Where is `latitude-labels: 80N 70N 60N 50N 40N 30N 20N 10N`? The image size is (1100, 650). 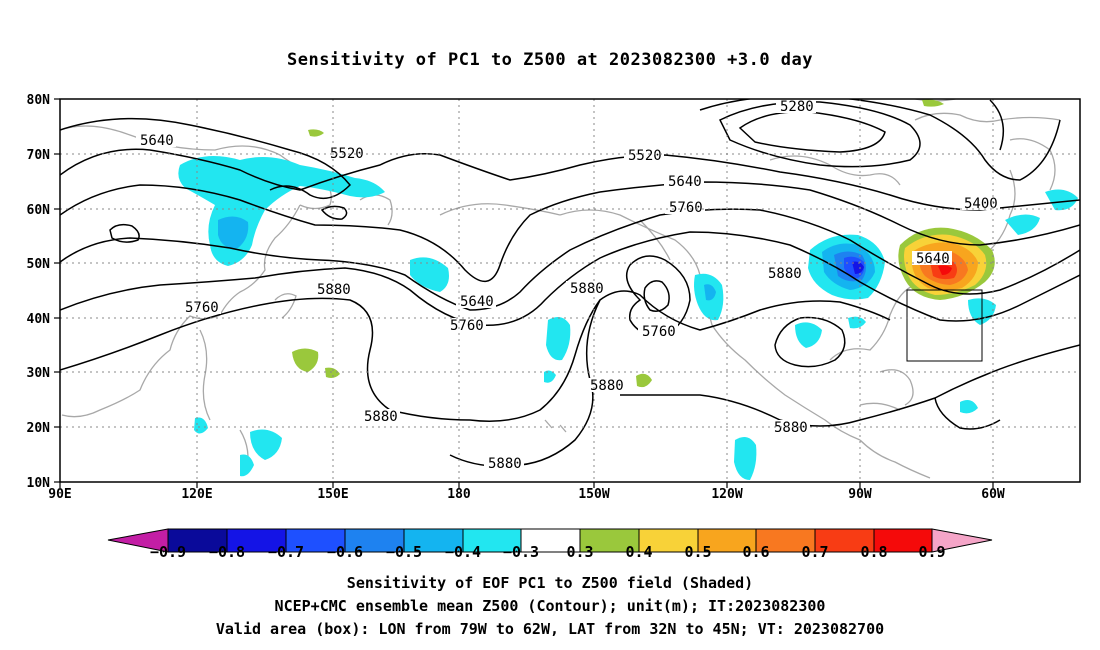
latitude-labels: 80N 70N 60N 50N 40N 30N 20N 10N is located at coordinates (39, 292).